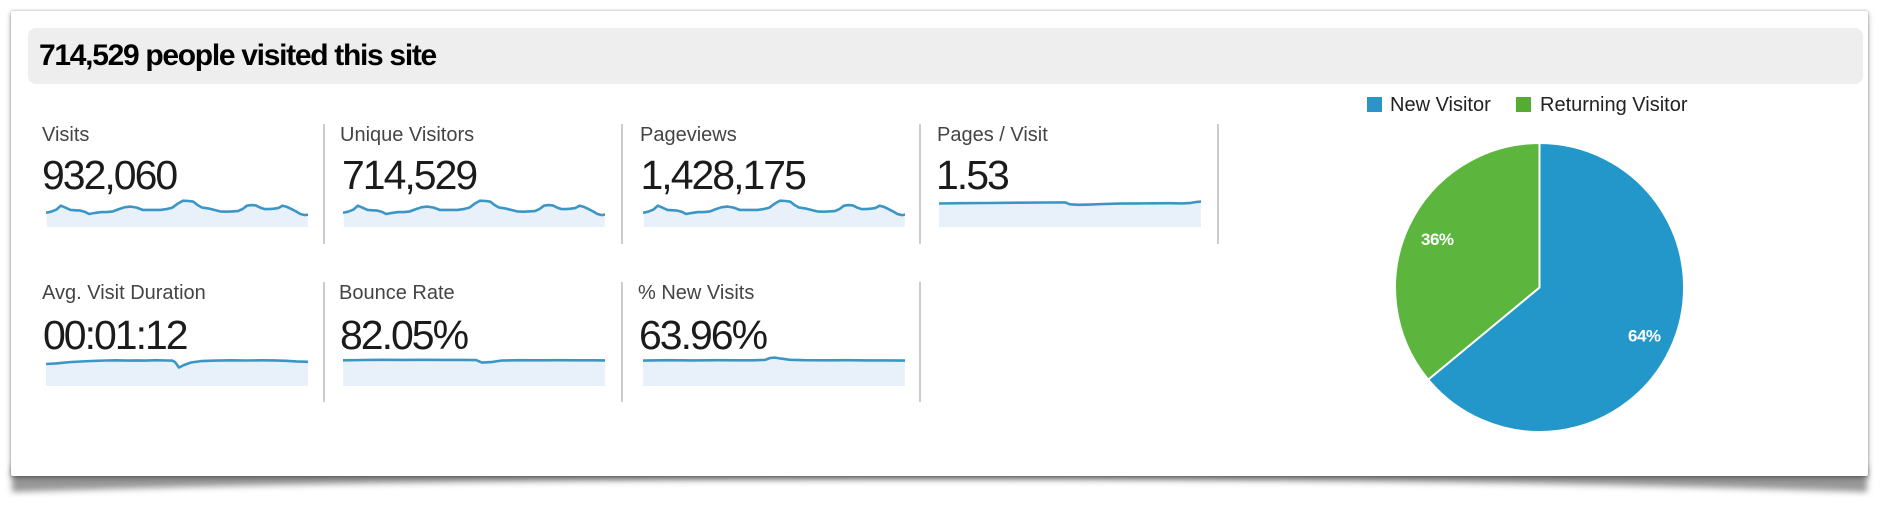 The height and width of the screenshot is (516, 1882). What do you see at coordinates (1644, 336) in the screenshot?
I see `svg-text: 64%` at bounding box center [1644, 336].